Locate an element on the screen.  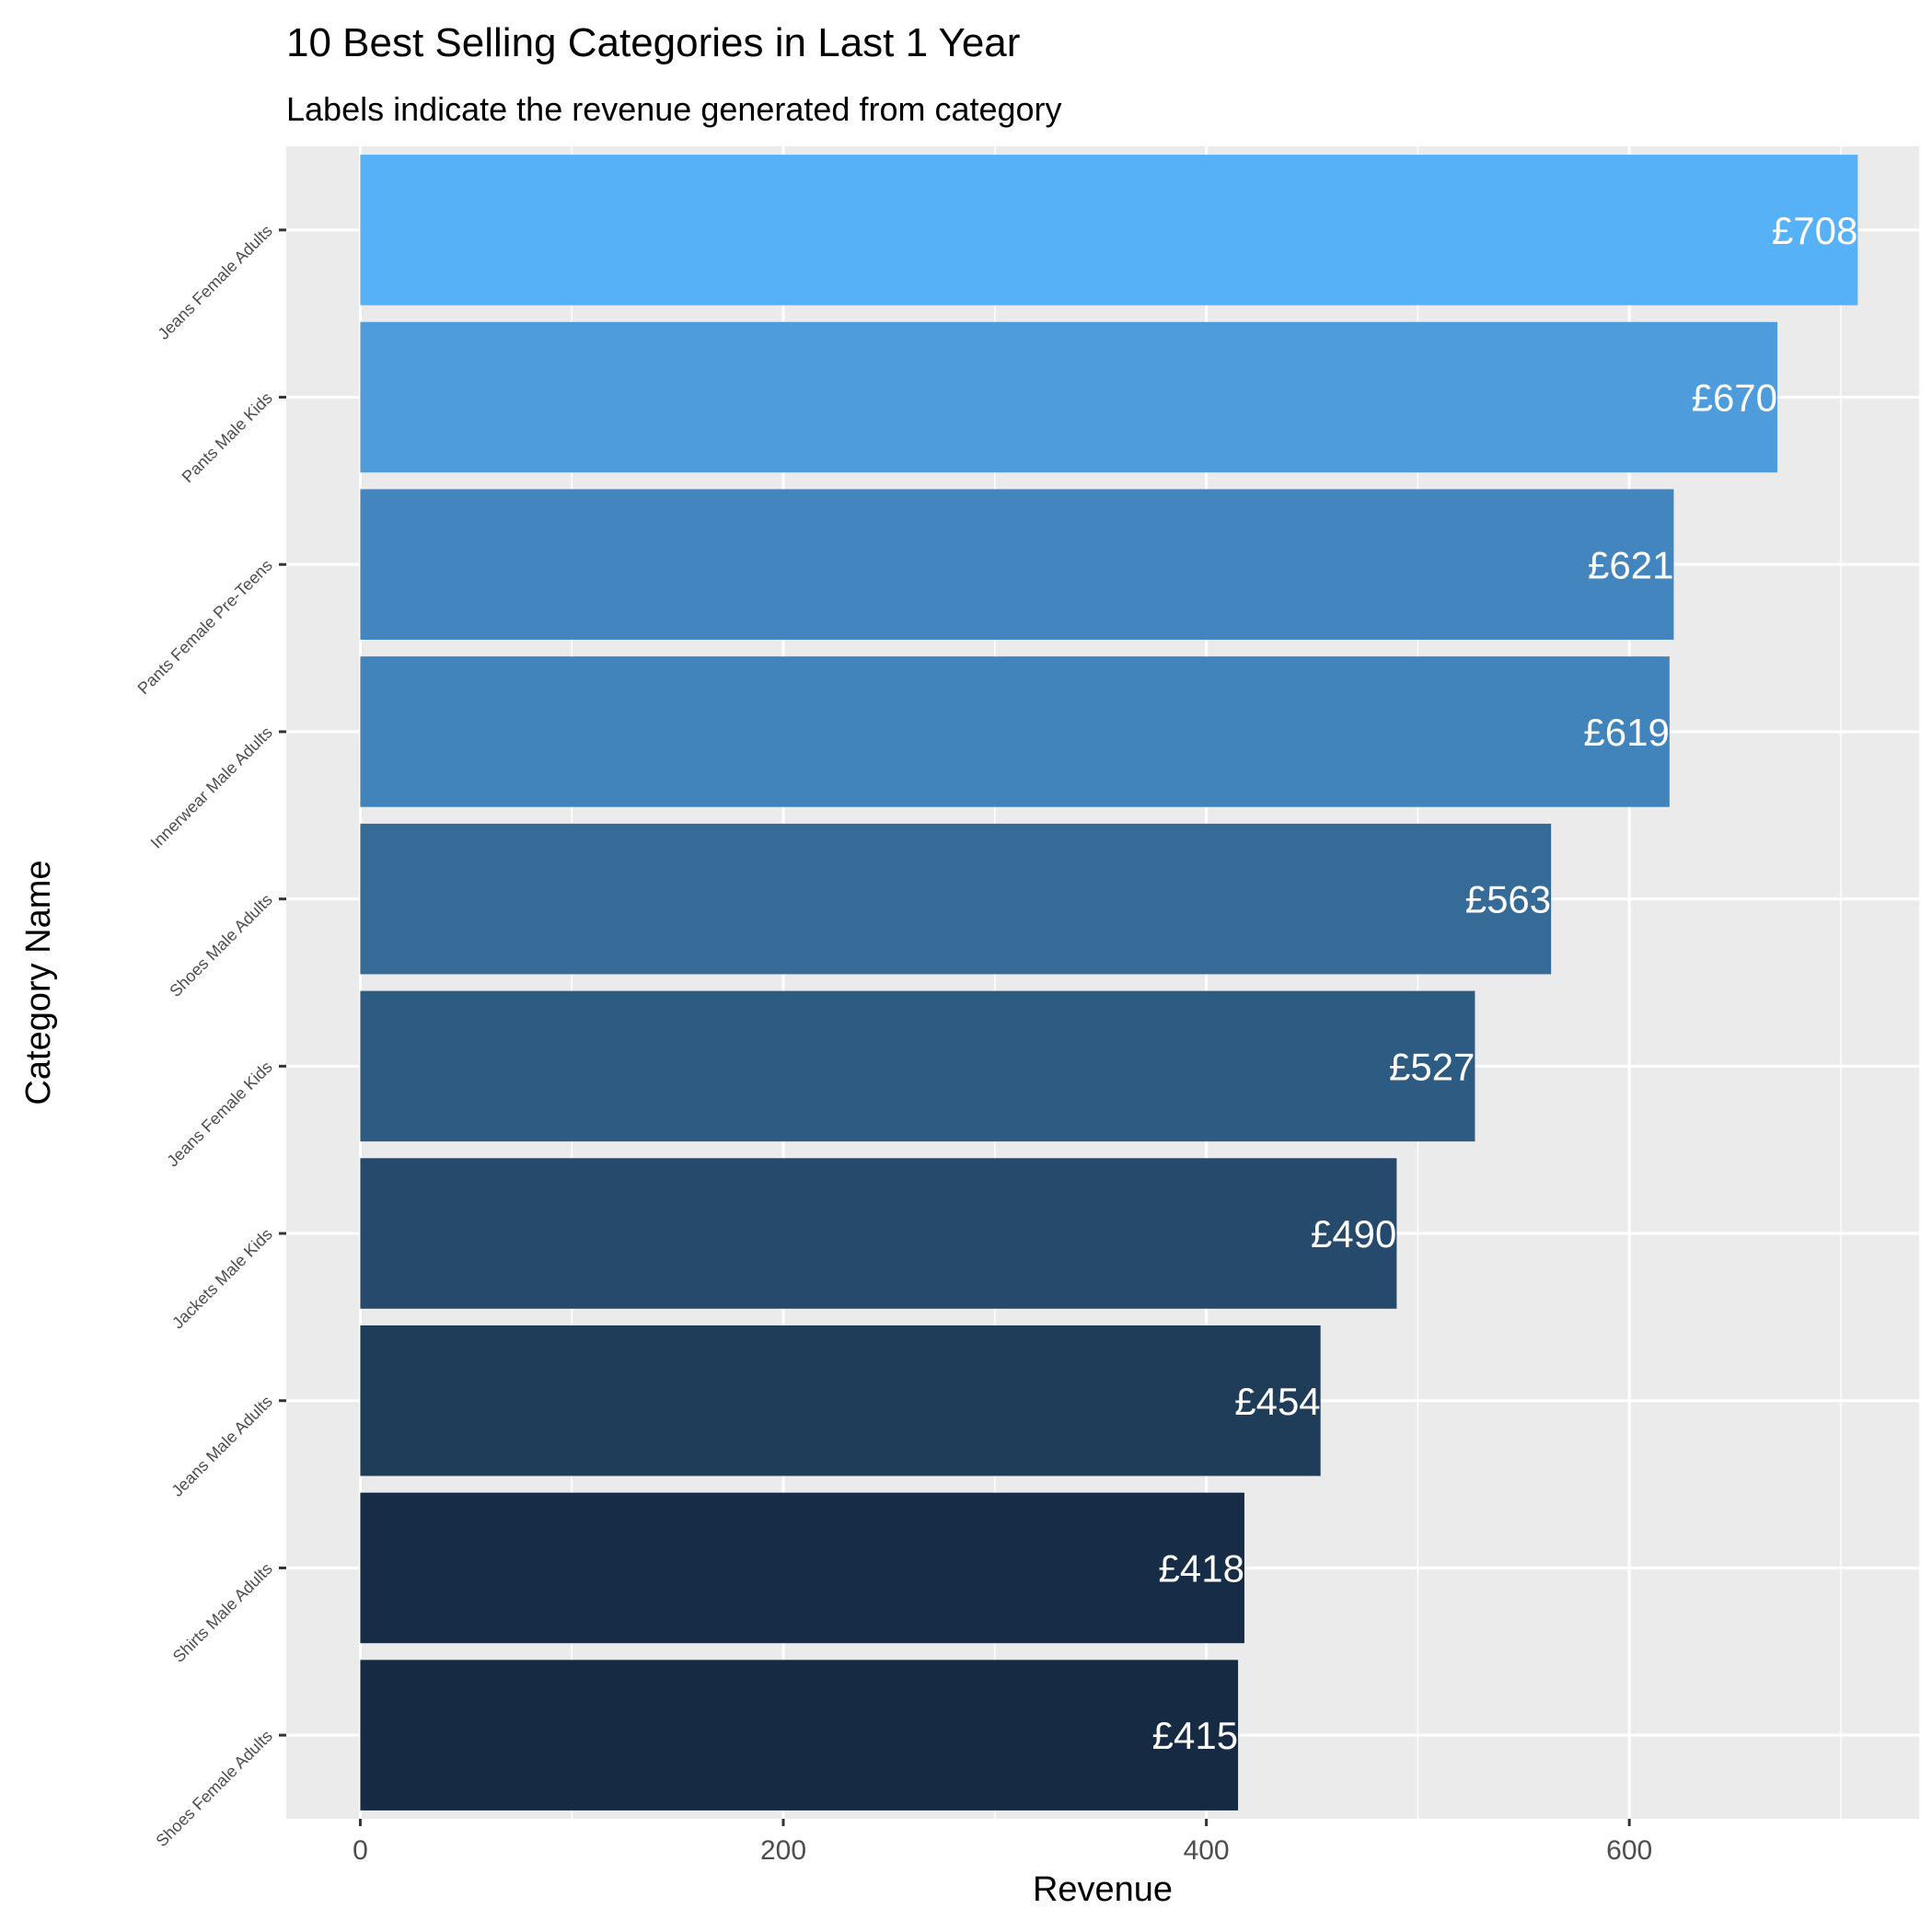
data-label: £454 is located at coordinates (1277, 1402).